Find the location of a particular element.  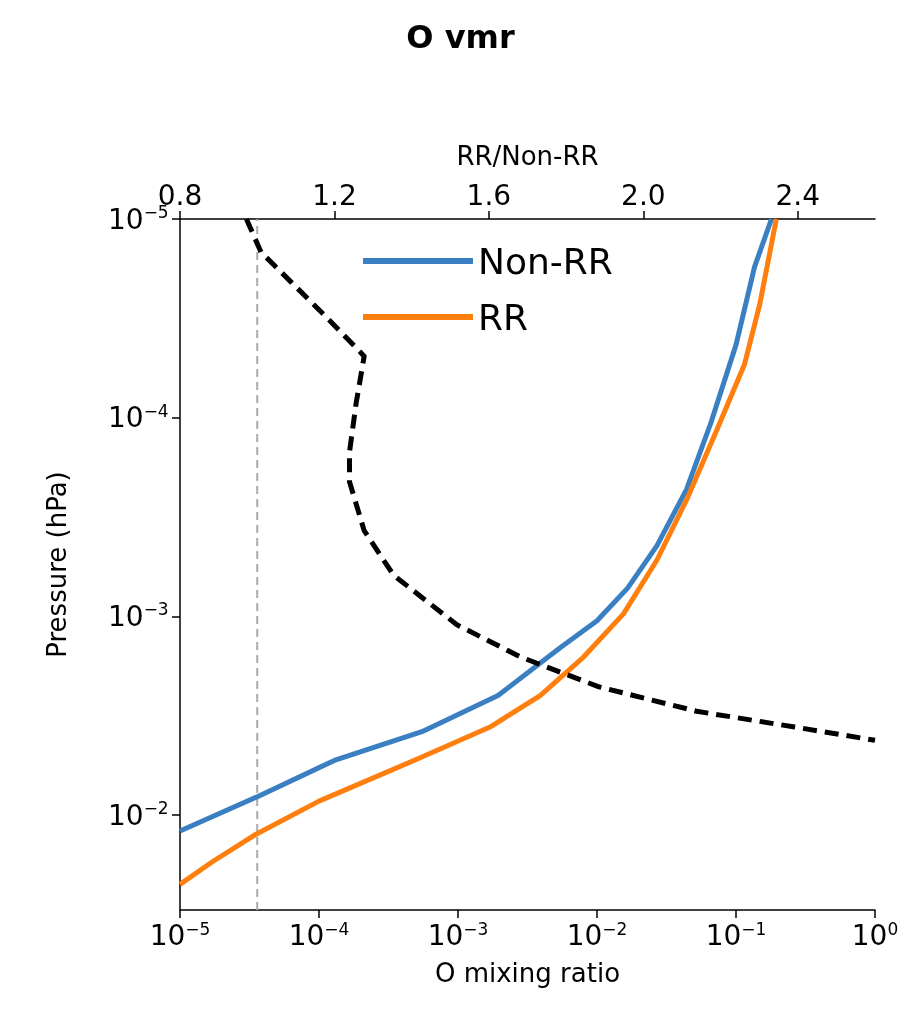

x-axis-title: O mixing ratio is located at coordinates (527, 973).